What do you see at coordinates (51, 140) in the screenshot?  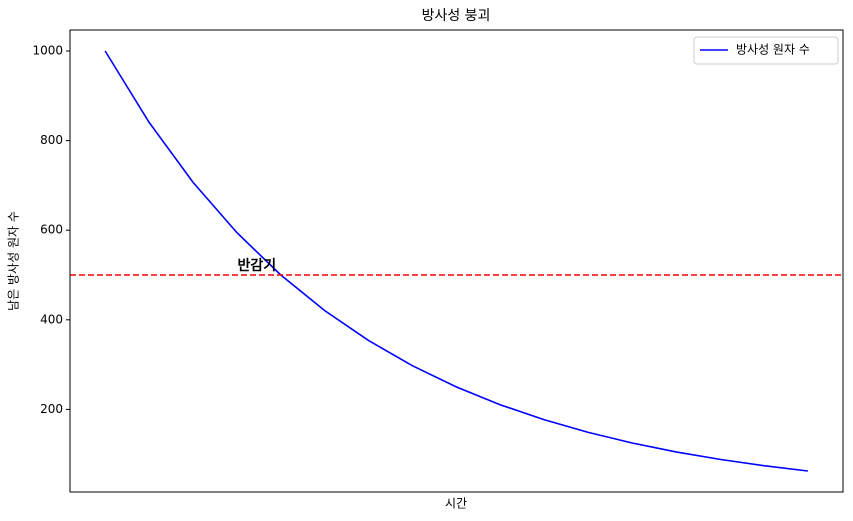 I see `y-tick-label: 800` at bounding box center [51, 140].